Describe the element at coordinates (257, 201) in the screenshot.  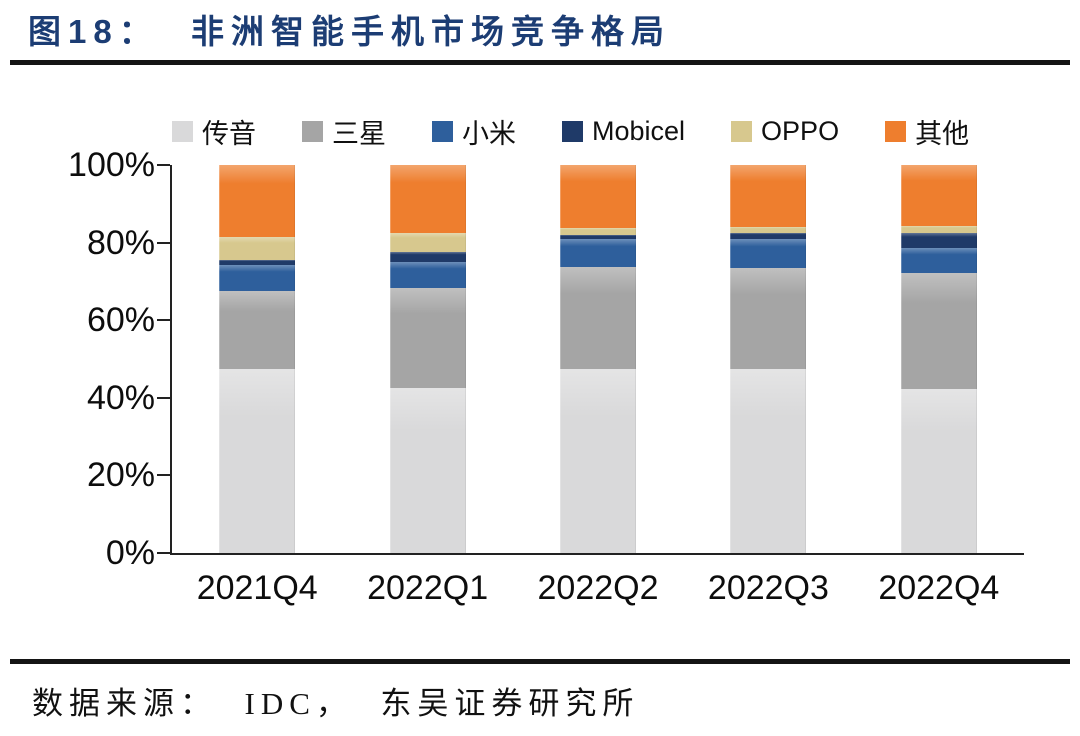
I see `bar-segment-2021Q4-others` at that location.